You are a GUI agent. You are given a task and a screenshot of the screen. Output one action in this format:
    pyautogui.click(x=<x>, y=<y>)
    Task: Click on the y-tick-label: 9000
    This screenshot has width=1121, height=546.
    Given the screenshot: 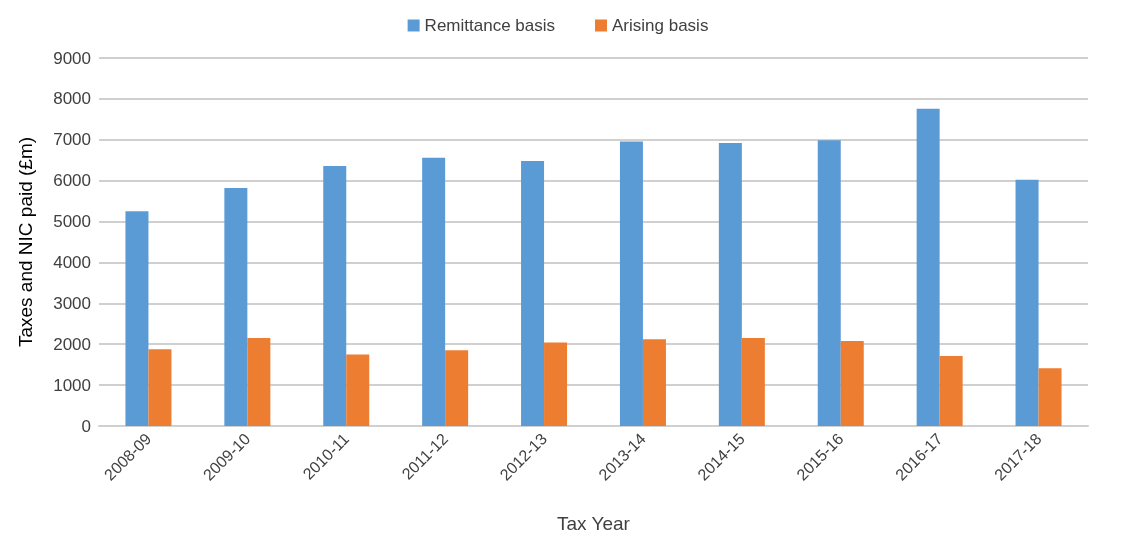 What is the action you would take?
    pyautogui.click(x=72, y=58)
    